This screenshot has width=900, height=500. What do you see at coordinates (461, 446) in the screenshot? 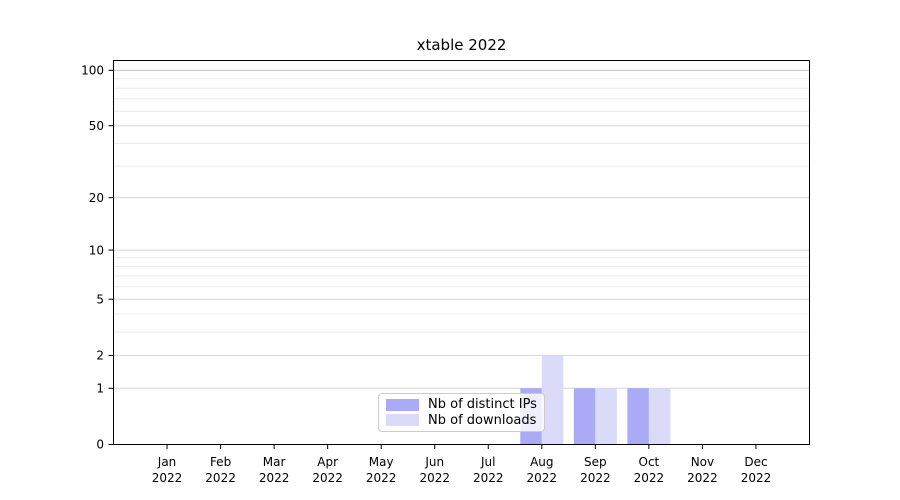
I see `x-ticks` at bounding box center [461, 446].